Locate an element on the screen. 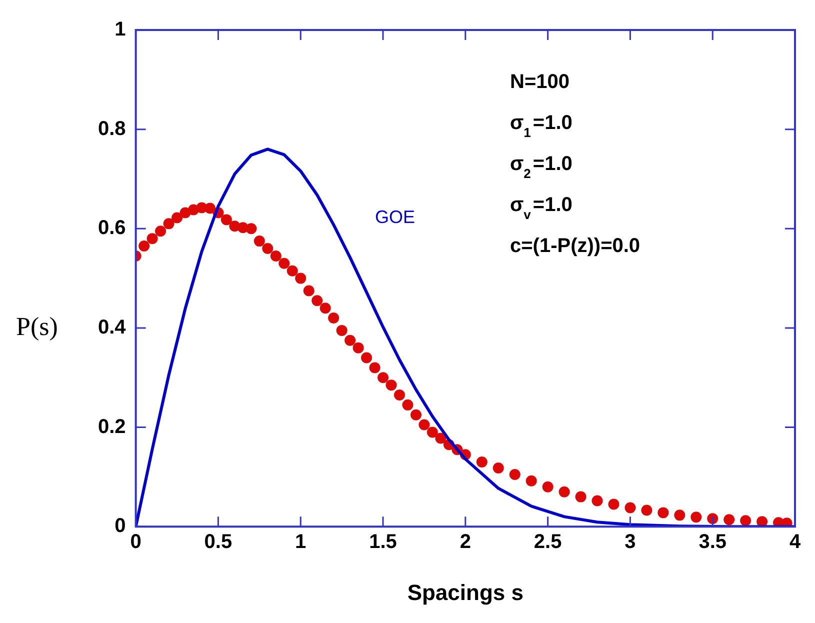 The image size is (815, 623). y-tick-label: 0.4 is located at coordinates (112, 327).